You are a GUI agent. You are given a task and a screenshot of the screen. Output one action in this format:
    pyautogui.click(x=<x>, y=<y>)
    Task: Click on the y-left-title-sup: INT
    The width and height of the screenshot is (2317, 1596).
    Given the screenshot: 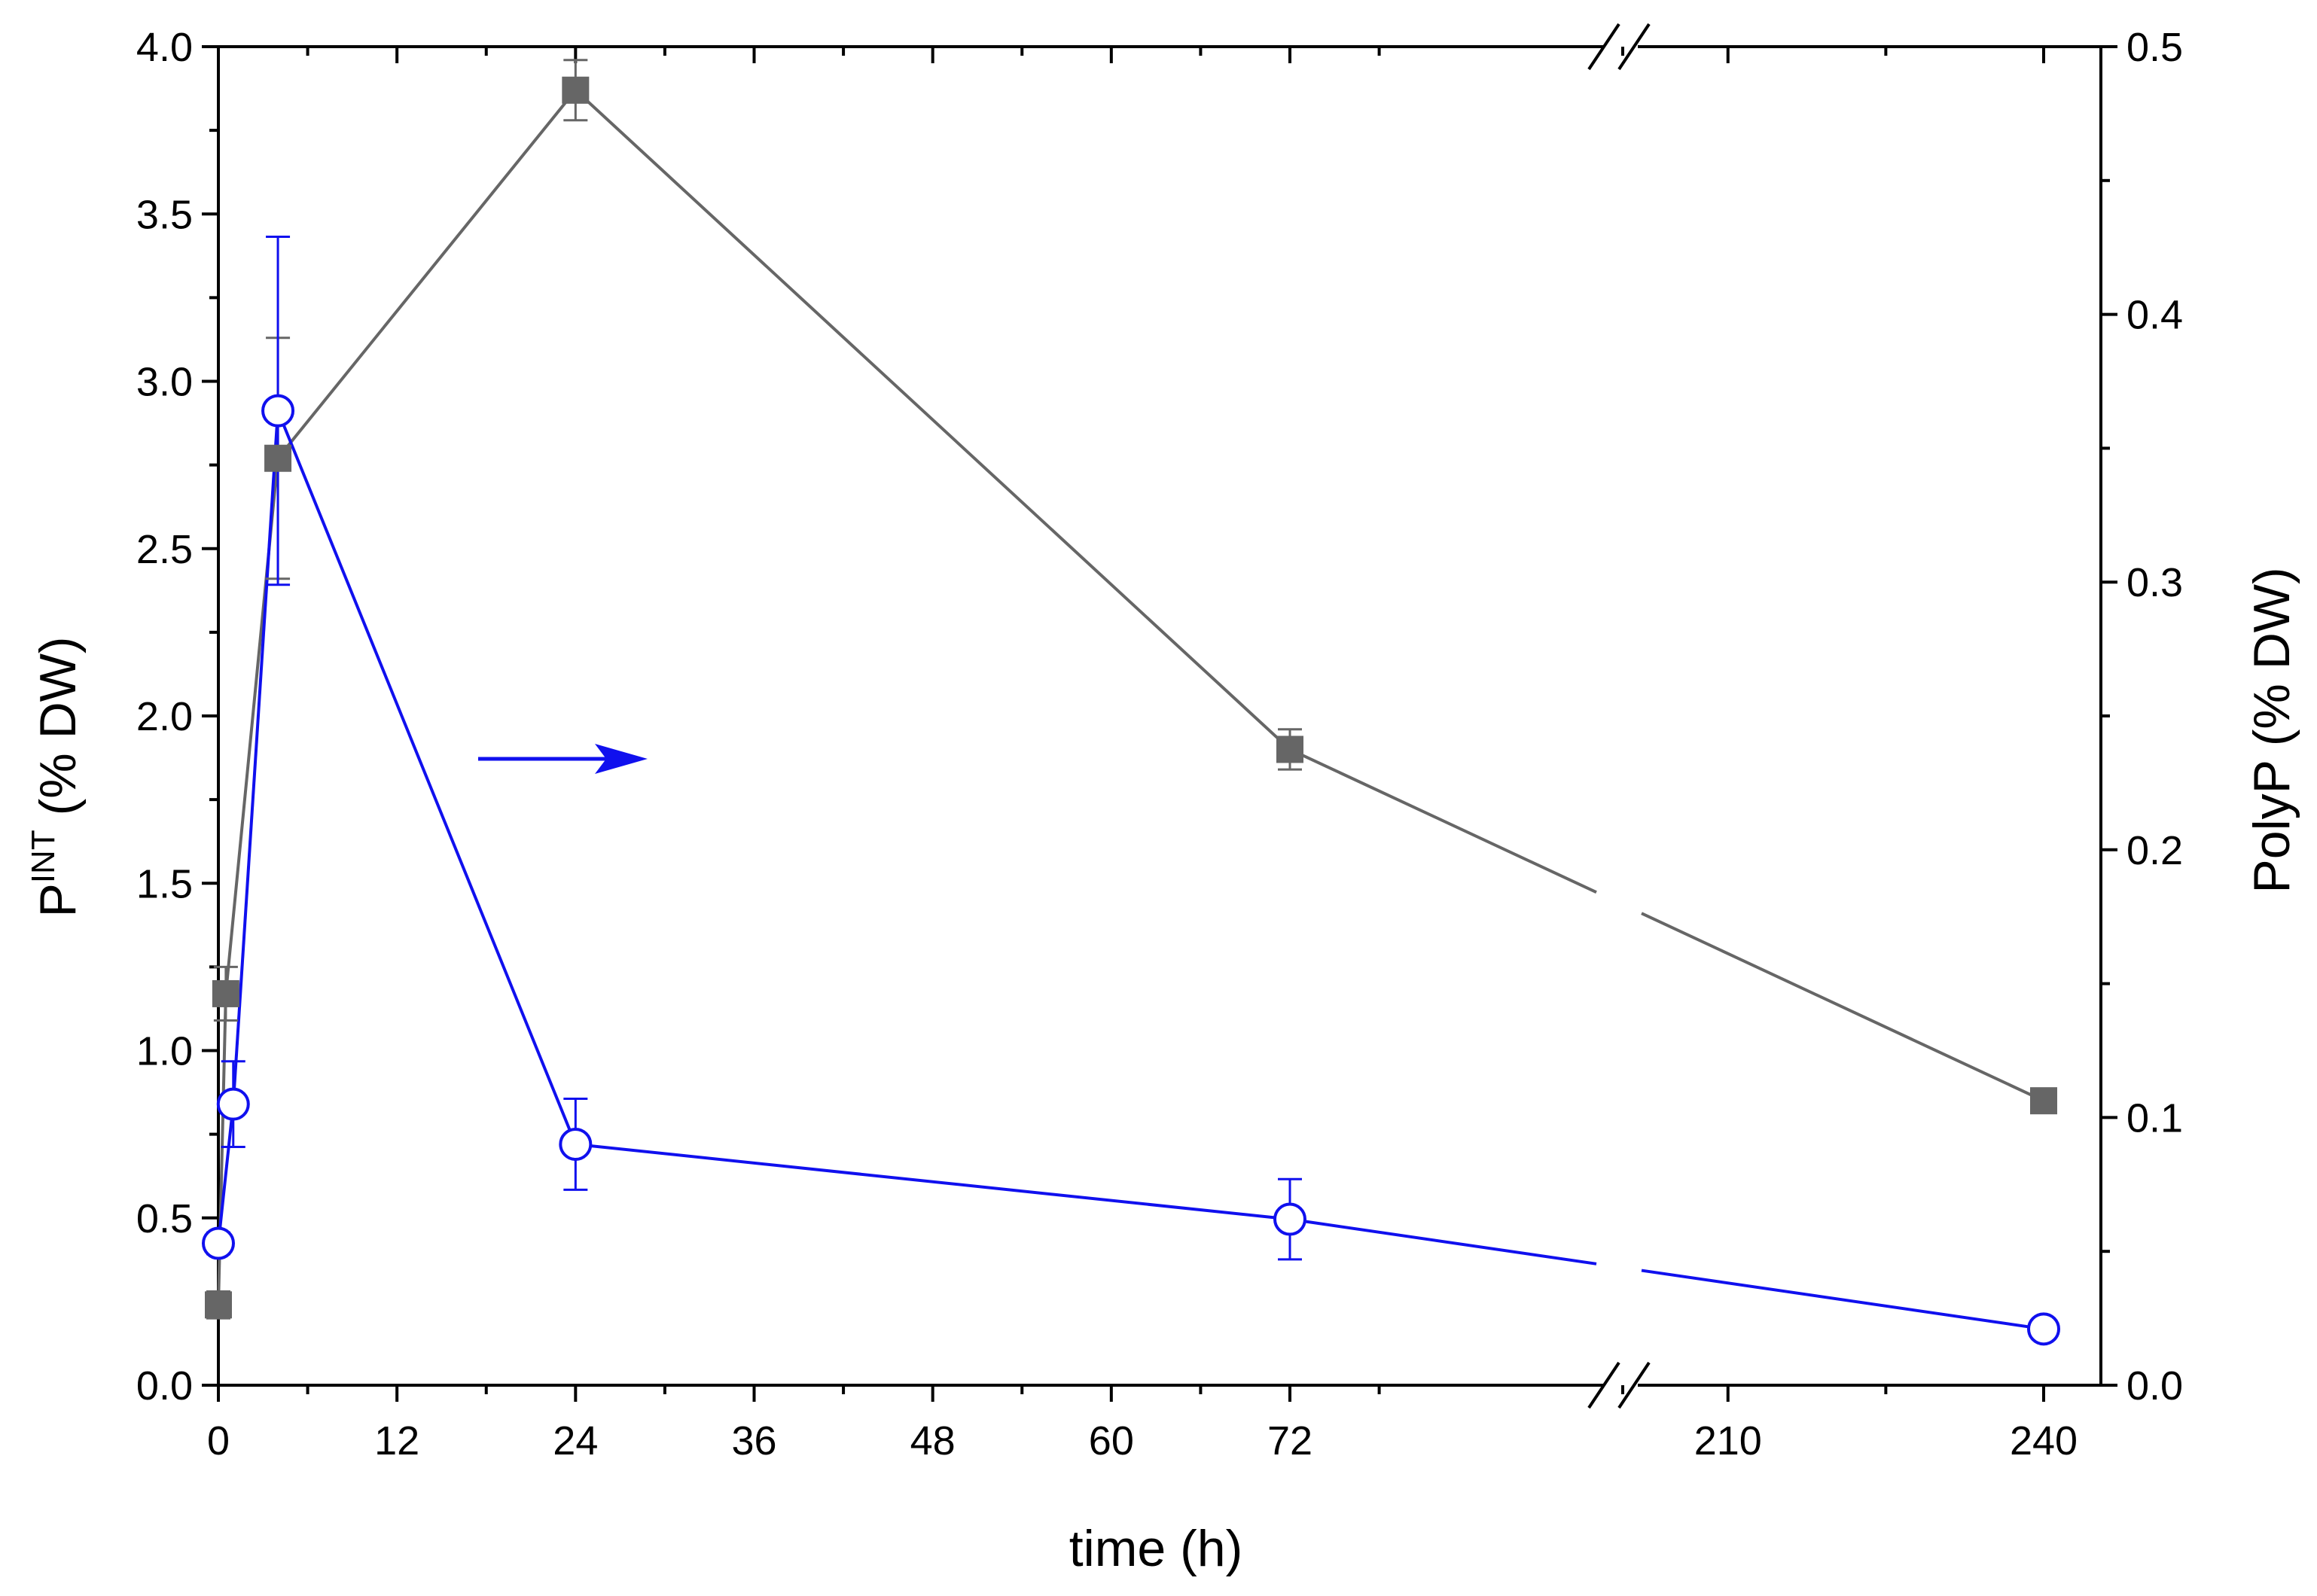 What is the action you would take?
    pyautogui.click(x=43, y=856)
    